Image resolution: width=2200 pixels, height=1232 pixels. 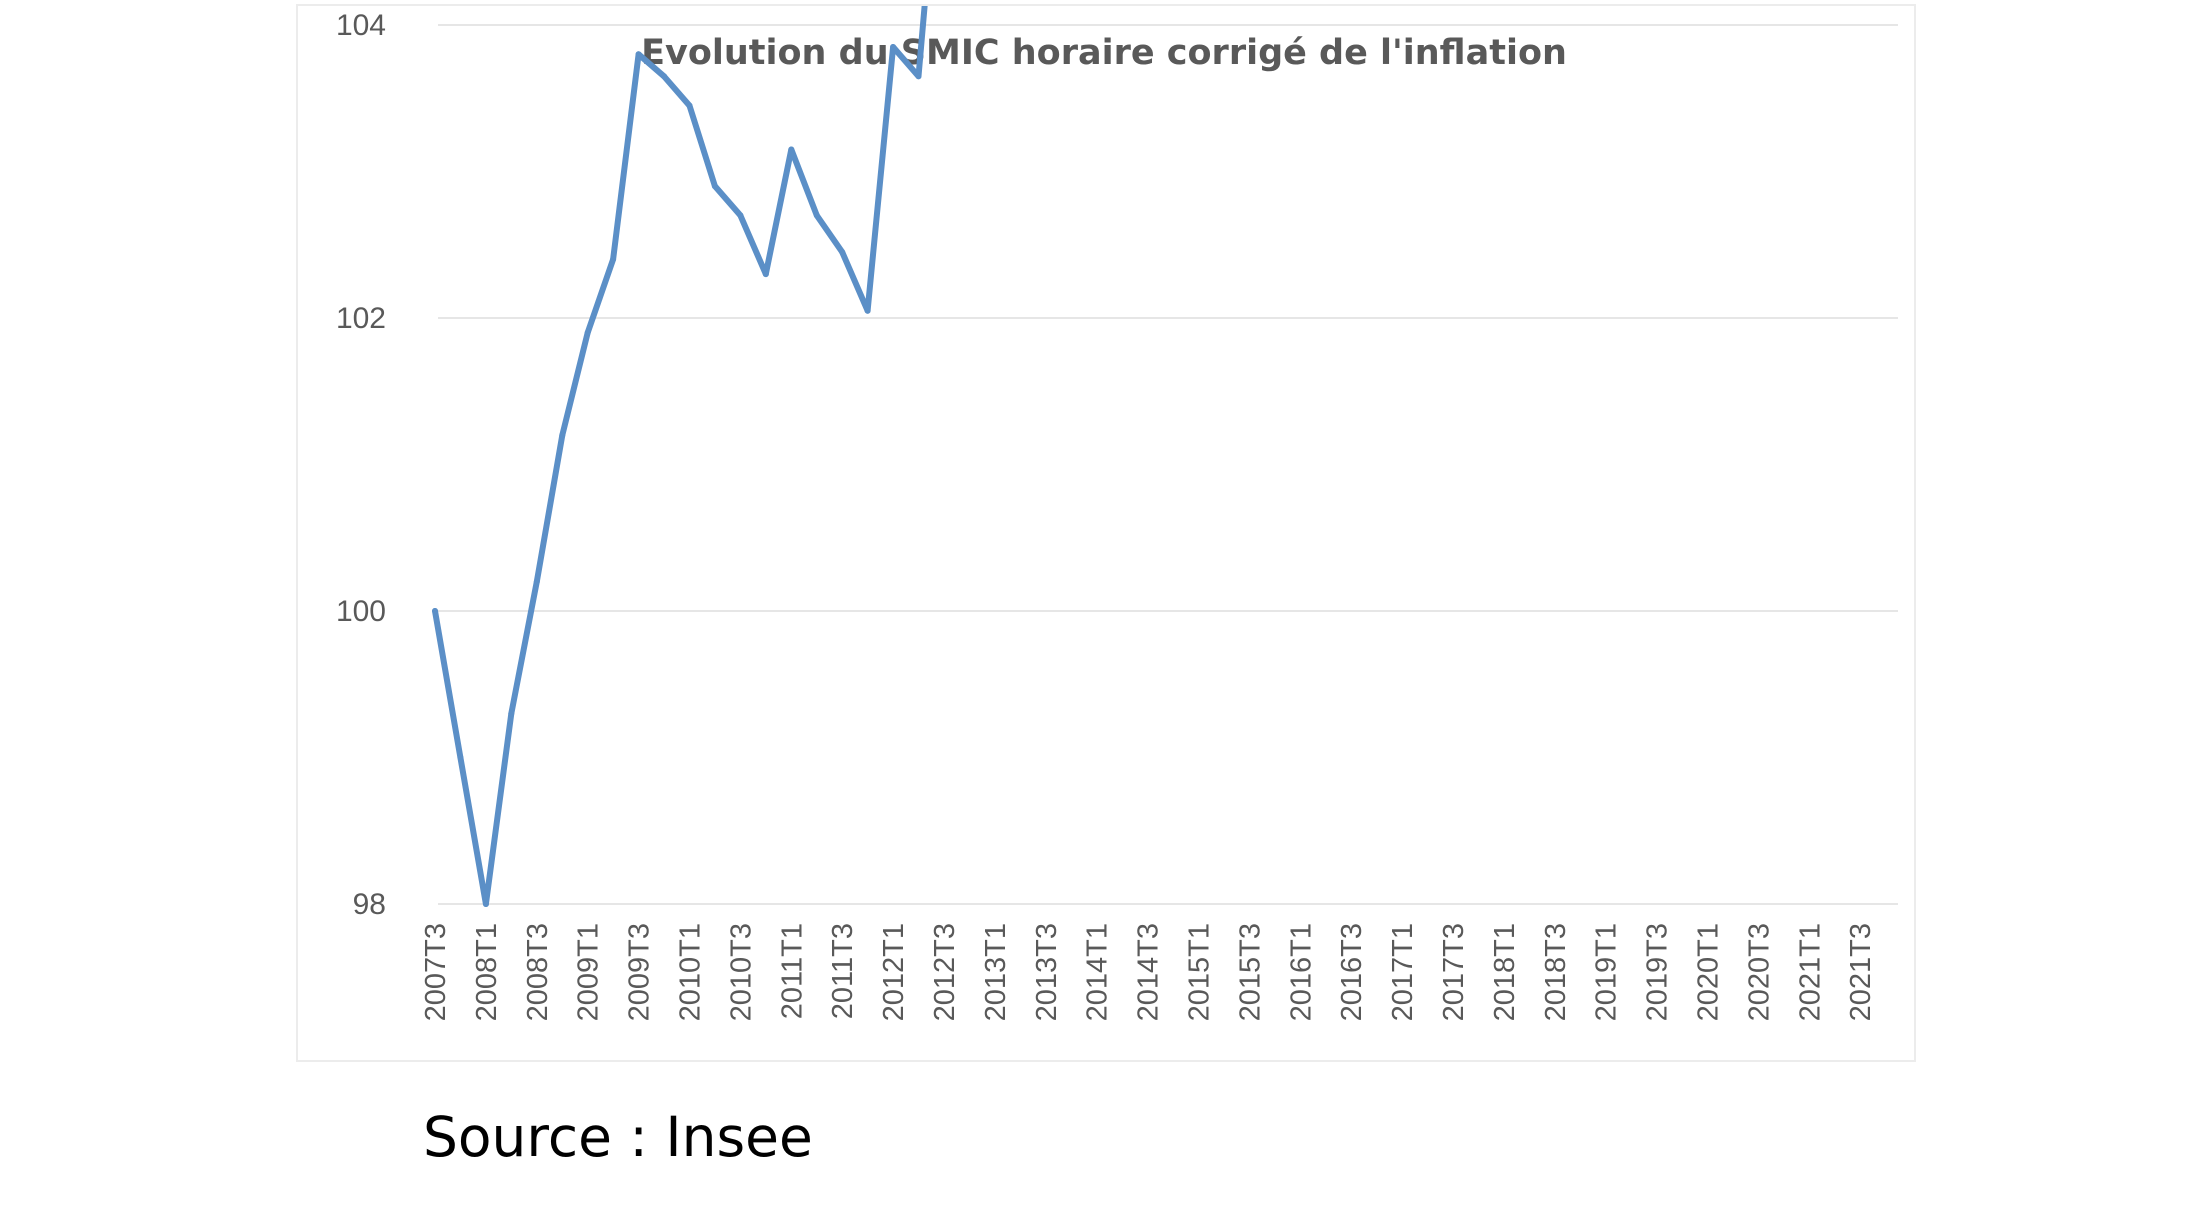 I want to click on y-tick-label: 100, so click(x=361, y=611).